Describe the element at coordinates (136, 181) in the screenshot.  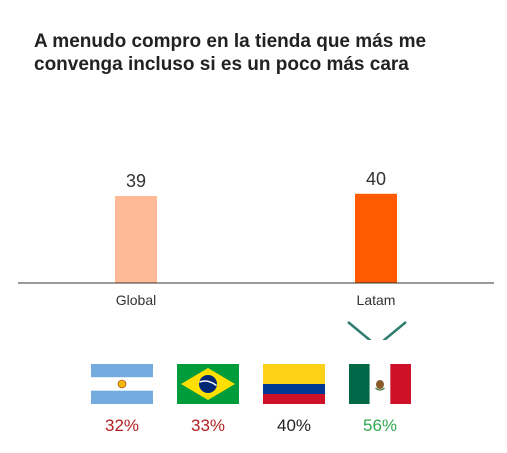
I see `data-label-global: 39` at that location.